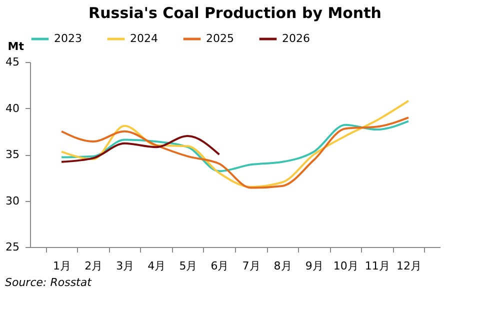  What do you see at coordinates (68, 38) in the screenshot?
I see `legend-label: 2023` at bounding box center [68, 38].